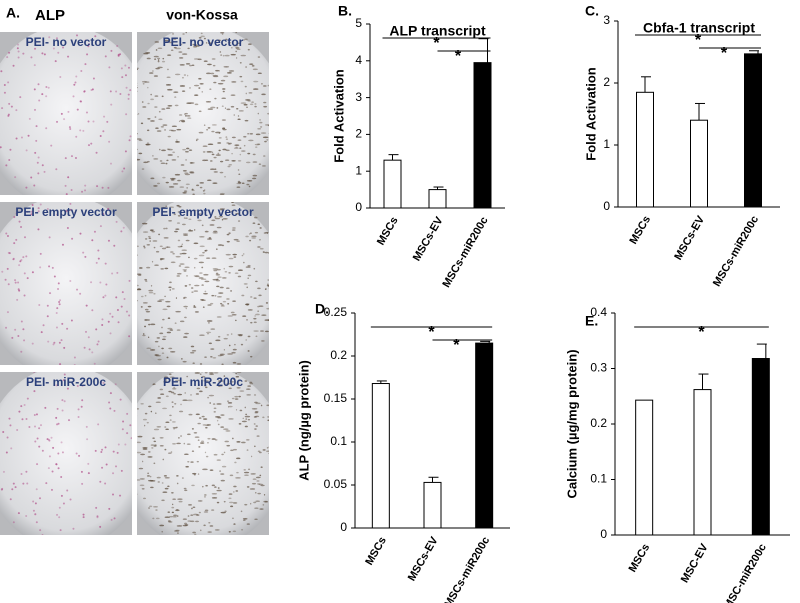 Image resolution: width=800 pixels, height=603 pixels. I want to click on panel-label: A., so click(13, 13).